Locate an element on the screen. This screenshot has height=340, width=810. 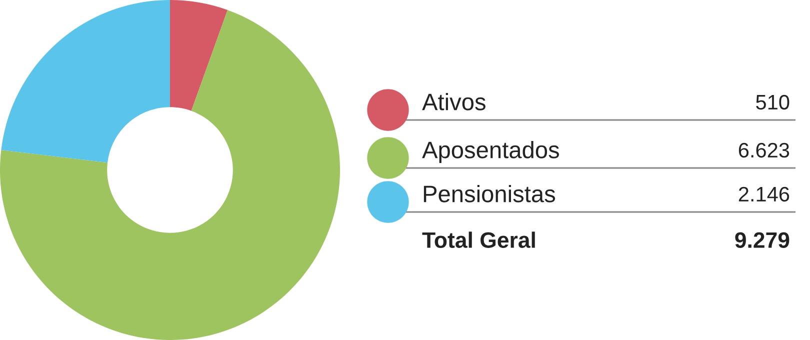
legend-label: Aposentados is located at coordinates (490, 152).